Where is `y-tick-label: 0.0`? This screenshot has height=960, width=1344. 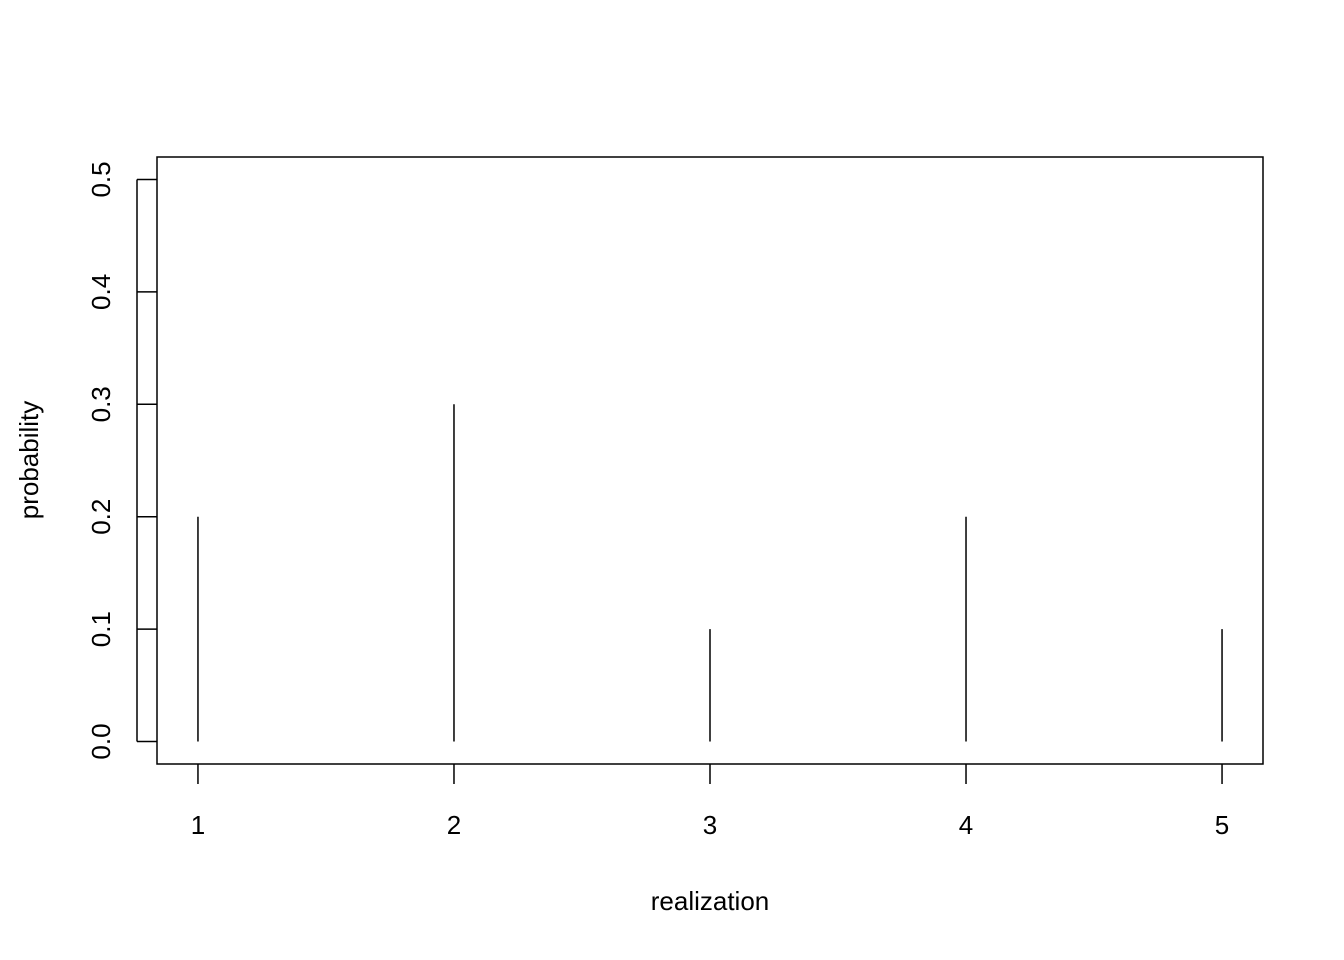
y-tick-label: 0.0 is located at coordinates (101, 741).